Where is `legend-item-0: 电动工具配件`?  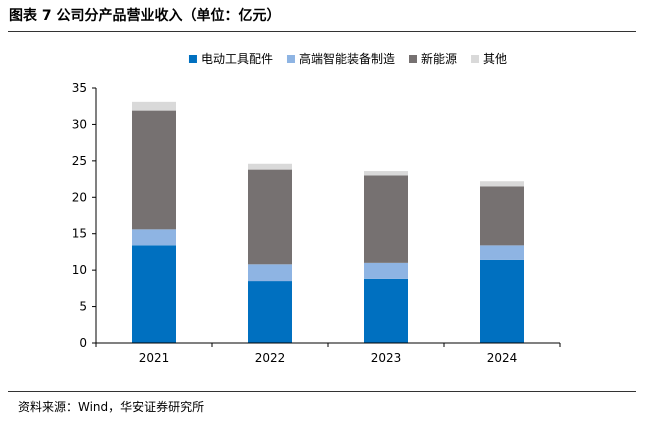 legend-item-0: 电动工具配件 is located at coordinates (230, 59).